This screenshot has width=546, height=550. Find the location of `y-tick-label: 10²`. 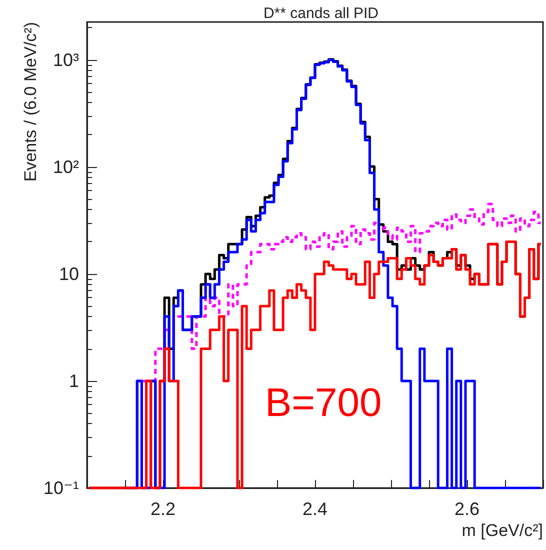

y-tick-label: 10² is located at coordinates (66, 166).